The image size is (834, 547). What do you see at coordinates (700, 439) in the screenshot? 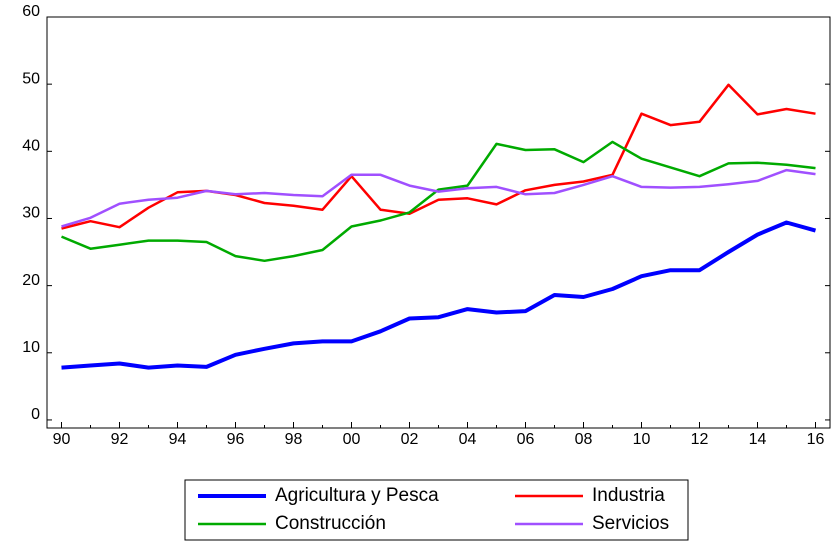
I see `x-tick-label: 12` at bounding box center [700, 439].